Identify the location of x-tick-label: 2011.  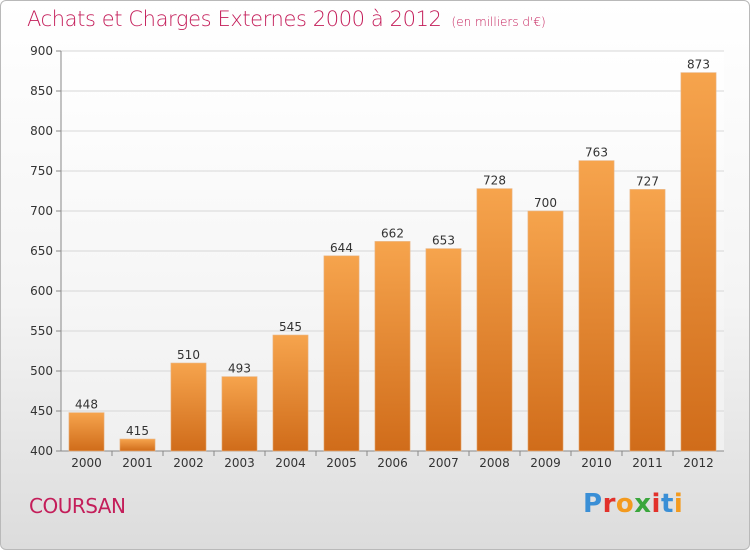
(647, 463).